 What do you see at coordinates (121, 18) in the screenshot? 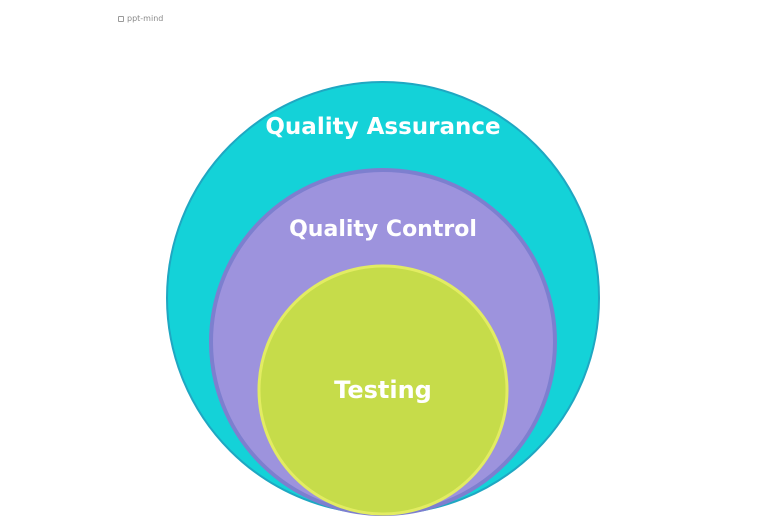
I see `logo-icon` at bounding box center [121, 18].